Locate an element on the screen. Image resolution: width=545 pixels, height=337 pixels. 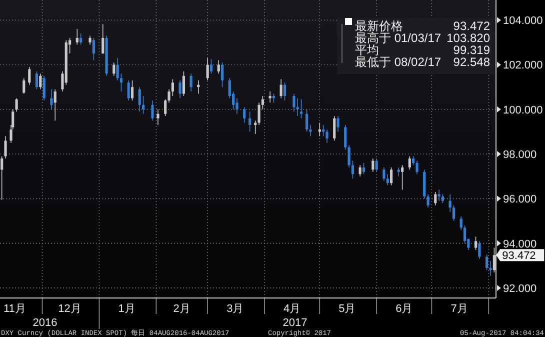
y-tick-label: 96.000 is located at coordinates (520, 200).